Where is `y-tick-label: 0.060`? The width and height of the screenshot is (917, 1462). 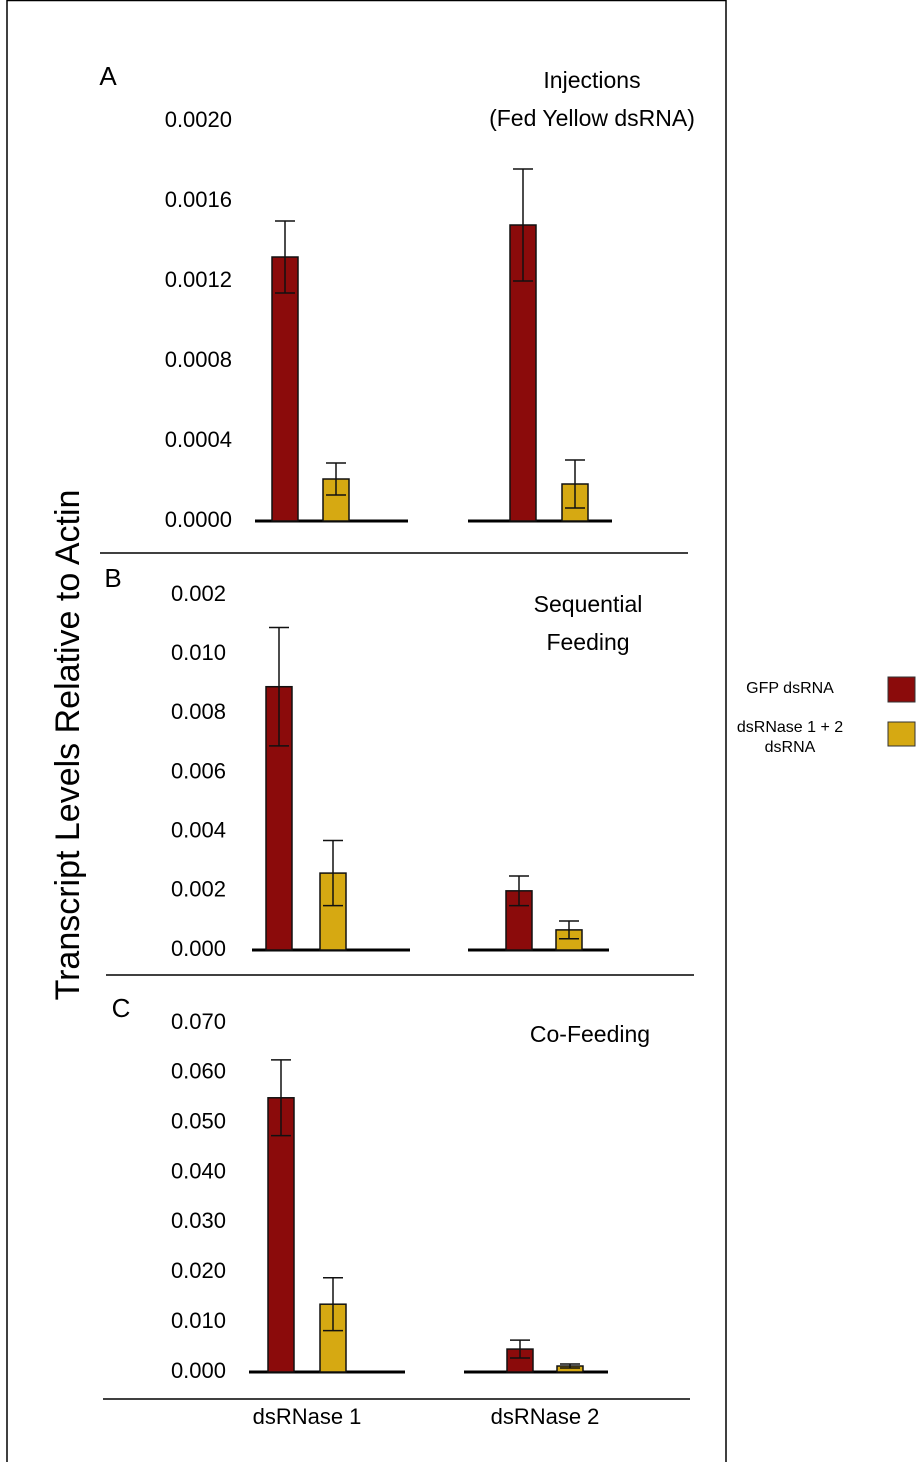 y-tick-label: 0.060 is located at coordinates (198, 1071).